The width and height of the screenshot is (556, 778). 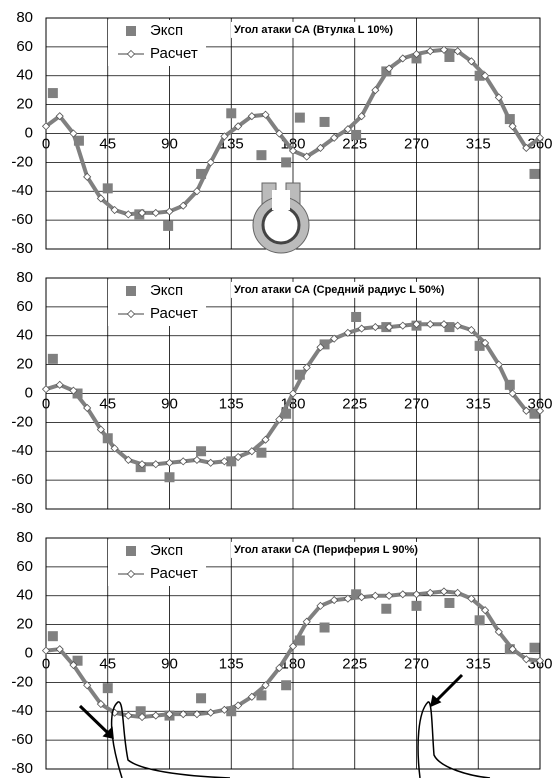 What do you see at coordinates (24, 17) in the screenshot?
I see `y-tick-label: 80` at bounding box center [24, 17].